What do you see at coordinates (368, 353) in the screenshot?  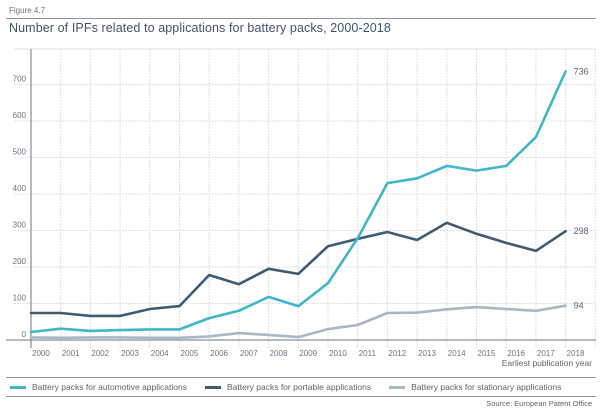 I see `x-tick-label: 2011` at bounding box center [368, 353].